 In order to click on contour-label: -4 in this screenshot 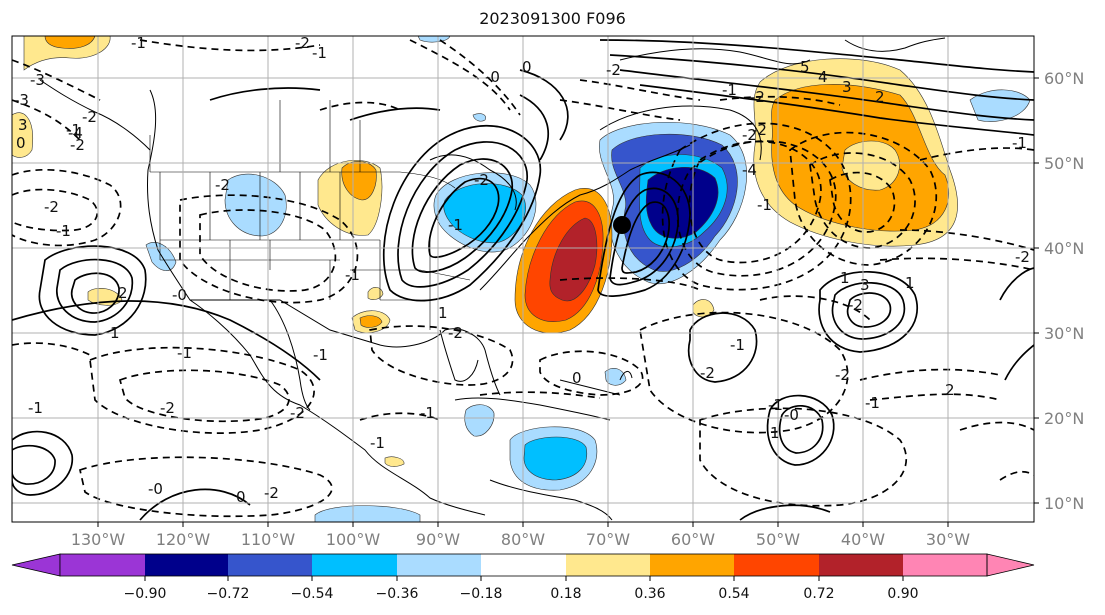, I will do `click(749, 170)`.